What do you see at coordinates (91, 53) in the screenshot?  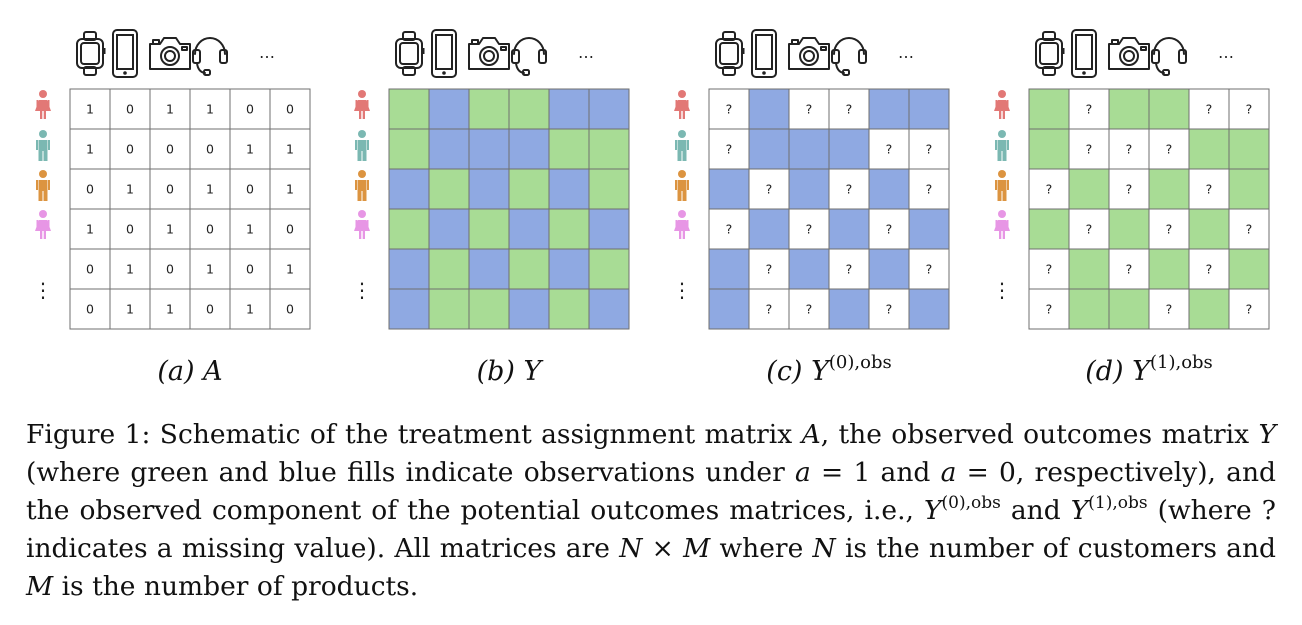 I see `smartwatch-icon` at bounding box center [91, 53].